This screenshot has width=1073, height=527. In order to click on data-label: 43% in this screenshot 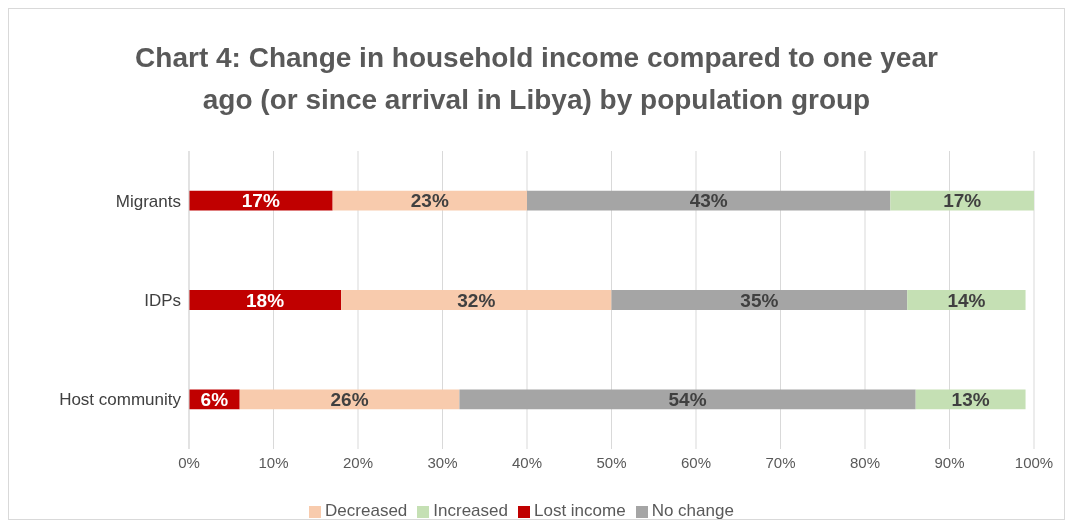, I will do `click(708, 201)`.